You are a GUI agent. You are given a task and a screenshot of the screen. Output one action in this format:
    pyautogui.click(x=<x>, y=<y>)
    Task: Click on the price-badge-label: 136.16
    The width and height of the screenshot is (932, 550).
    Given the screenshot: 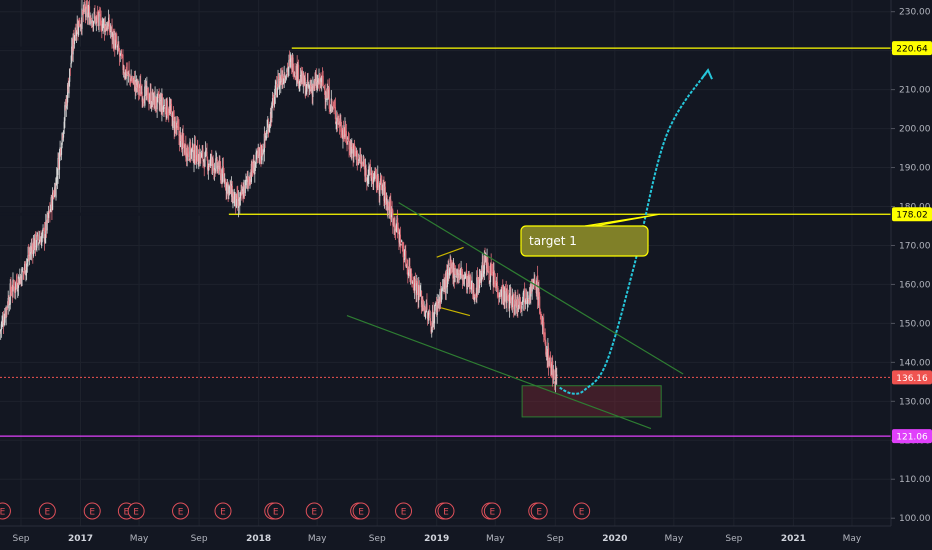 What is the action you would take?
    pyautogui.click(x=912, y=379)
    